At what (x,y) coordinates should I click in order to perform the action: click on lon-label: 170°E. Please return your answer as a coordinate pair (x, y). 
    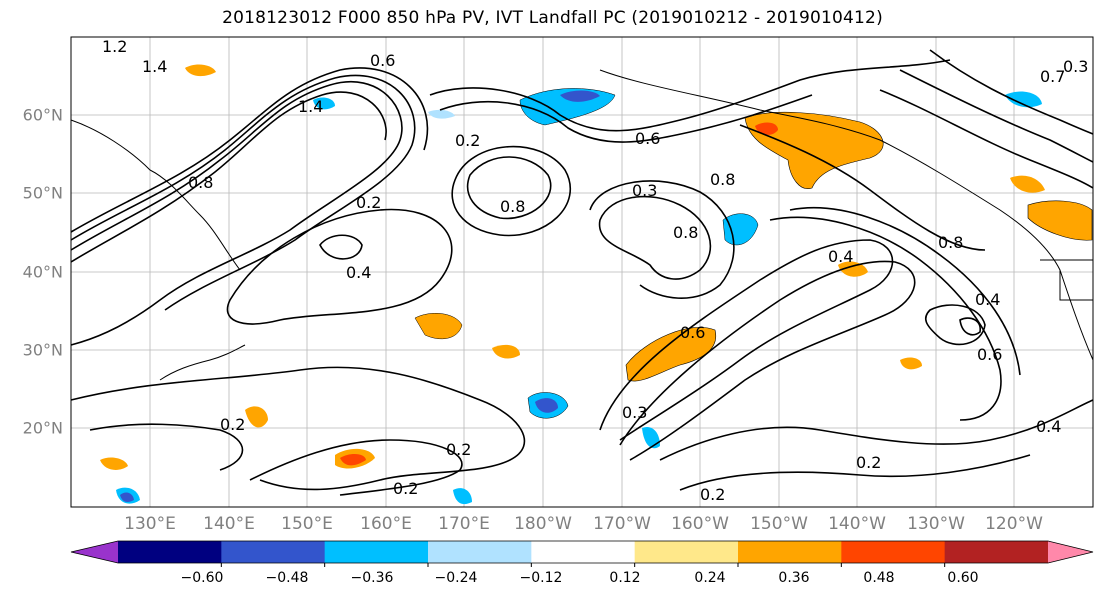
    Looking at the image, I should click on (464, 524).